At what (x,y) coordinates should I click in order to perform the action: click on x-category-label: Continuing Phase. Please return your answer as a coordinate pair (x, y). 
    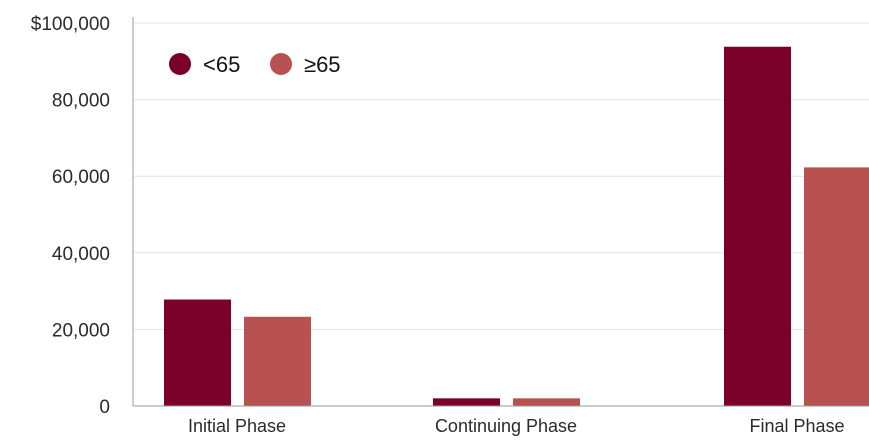
    Looking at the image, I should click on (506, 426).